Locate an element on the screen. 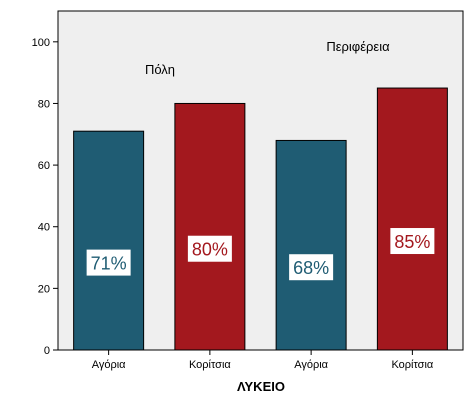 Image resolution: width=473 pixels, height=409 pixels. group-label-city: Πόλη is located at coordinates (160, 69).